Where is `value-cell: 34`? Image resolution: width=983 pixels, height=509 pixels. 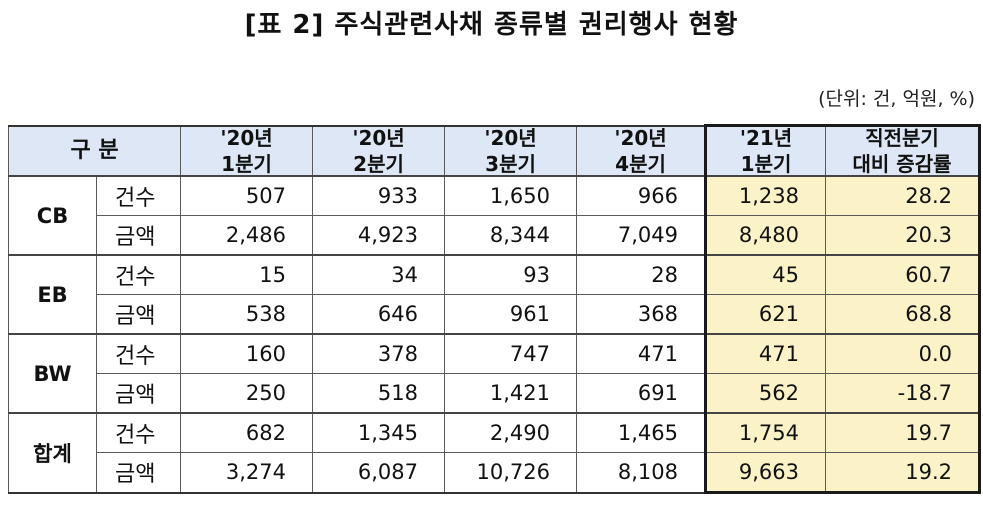
value-cell: 34 is located at coordinates (379, 274).